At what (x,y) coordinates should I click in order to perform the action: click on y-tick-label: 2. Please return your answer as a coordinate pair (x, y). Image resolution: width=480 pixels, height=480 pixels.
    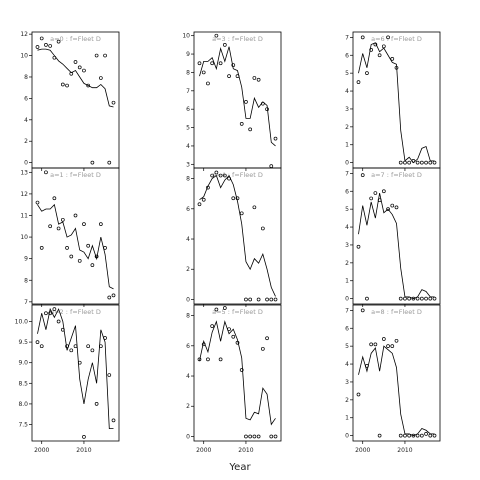
    Looking at the image, I should click on (347, 263).